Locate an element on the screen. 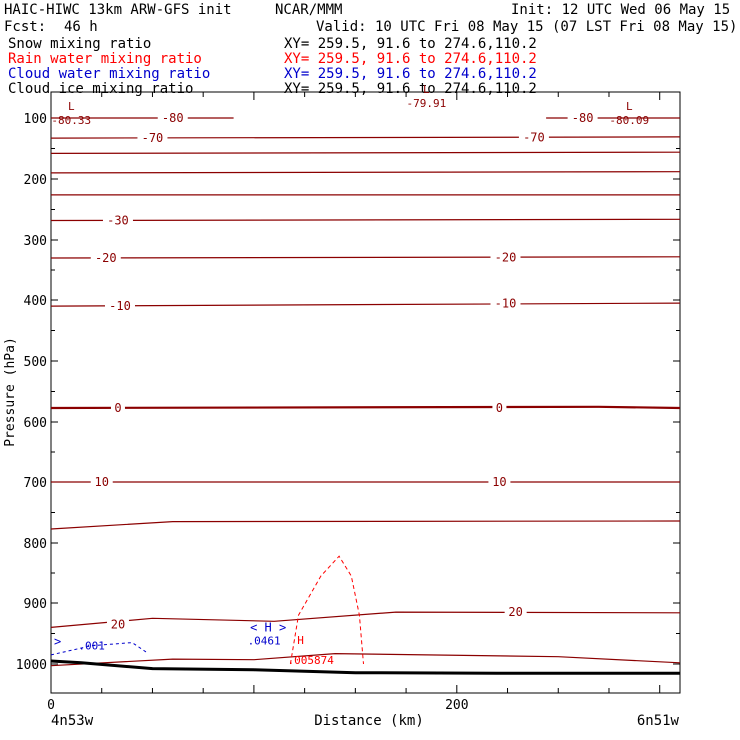  y-tick-label: 900 is located at coordinates (35, 604).